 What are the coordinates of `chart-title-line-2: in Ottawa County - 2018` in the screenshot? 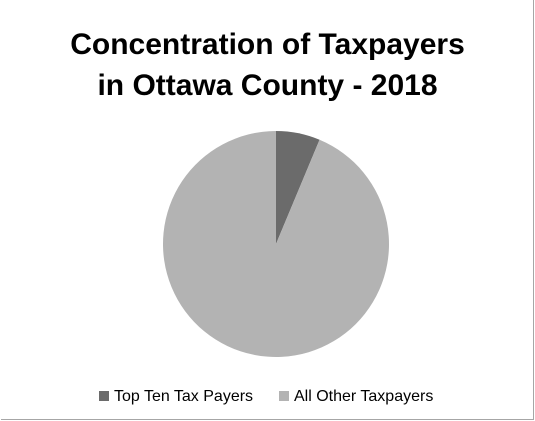 It's located at (267, 85).